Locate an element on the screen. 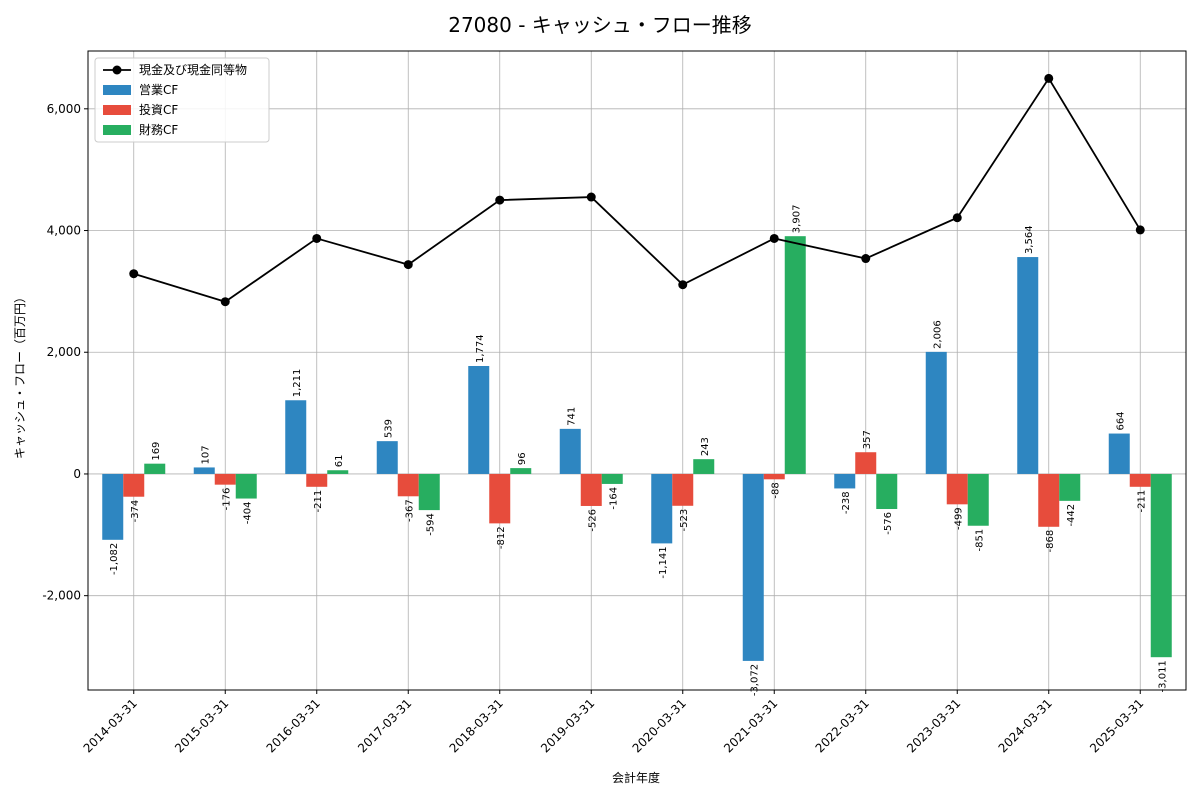 The image size is (1200, 800). x-tick-label: 2024-03-31 is located at coordinates (1025, 725).